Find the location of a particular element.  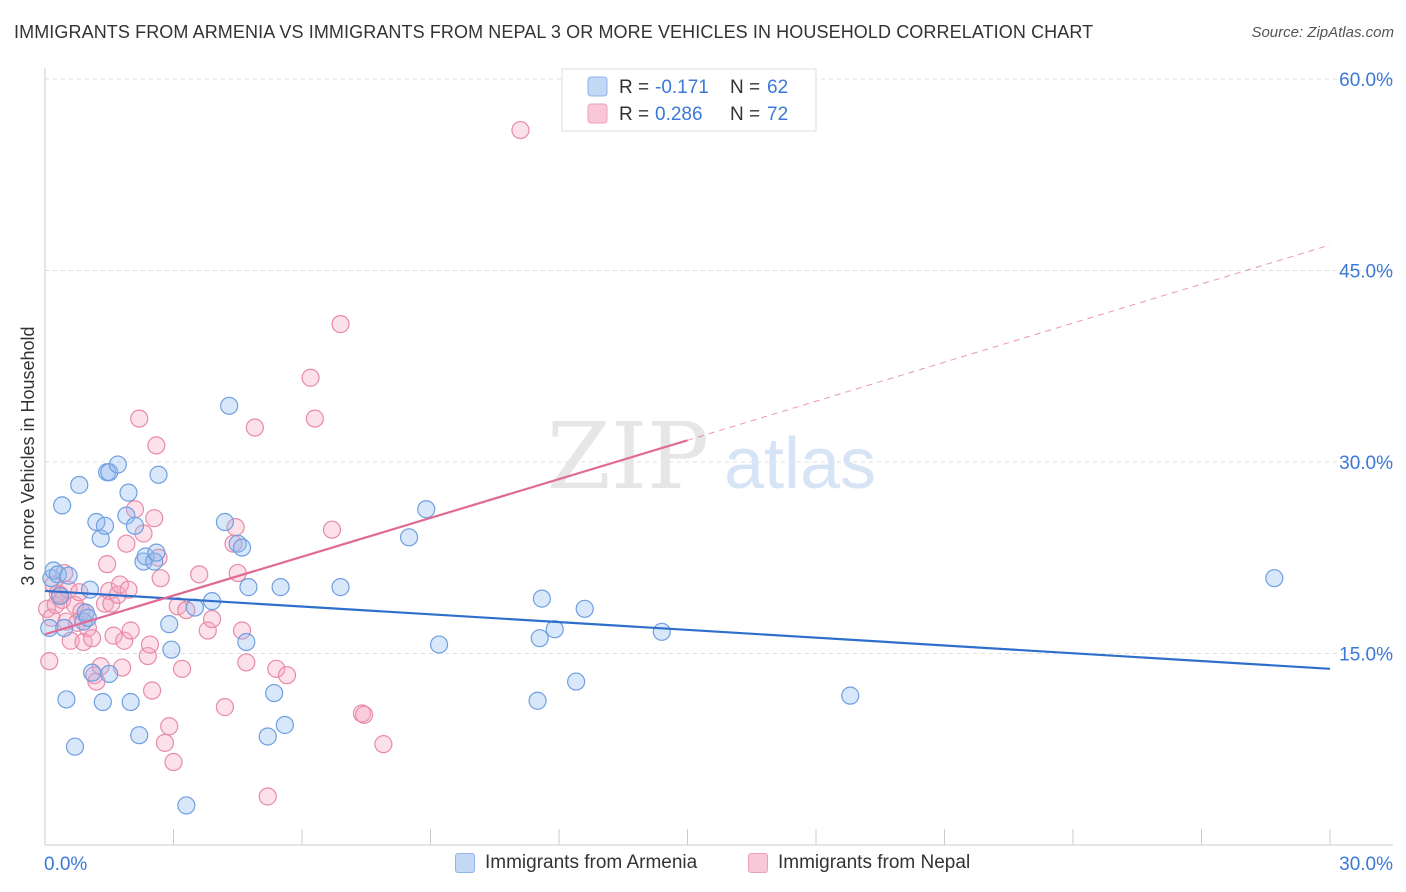

trendline-nepal-dashed is located at coordinates (1009, 342).